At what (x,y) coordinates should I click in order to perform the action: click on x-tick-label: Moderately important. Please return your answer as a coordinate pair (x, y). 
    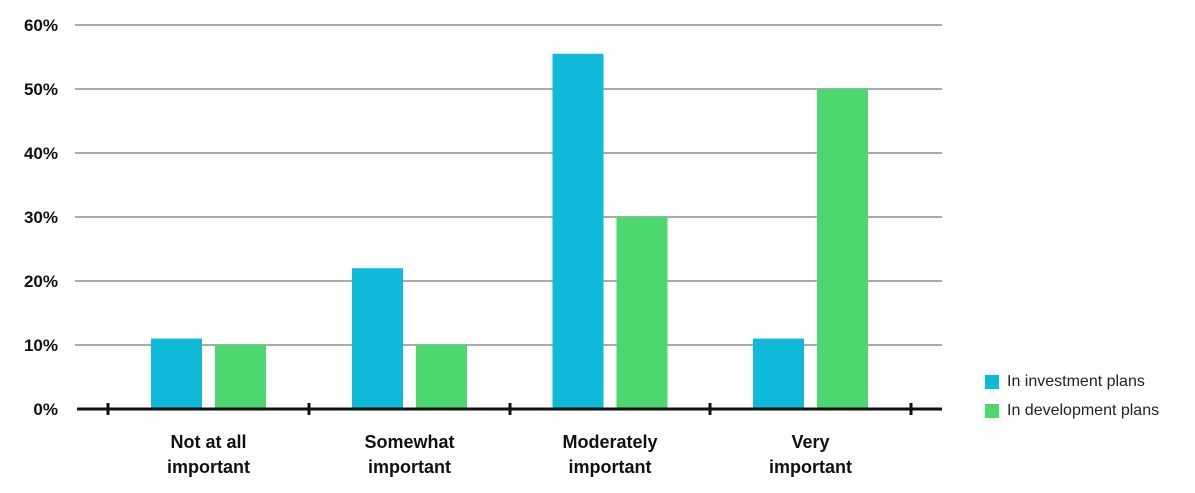
    Looking at the image, I should click on (609, 454).